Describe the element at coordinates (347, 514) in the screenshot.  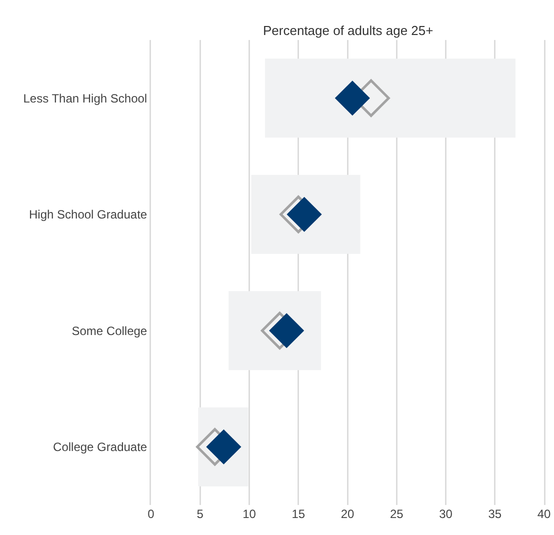
I see `x-tick-label: 20` at that location.